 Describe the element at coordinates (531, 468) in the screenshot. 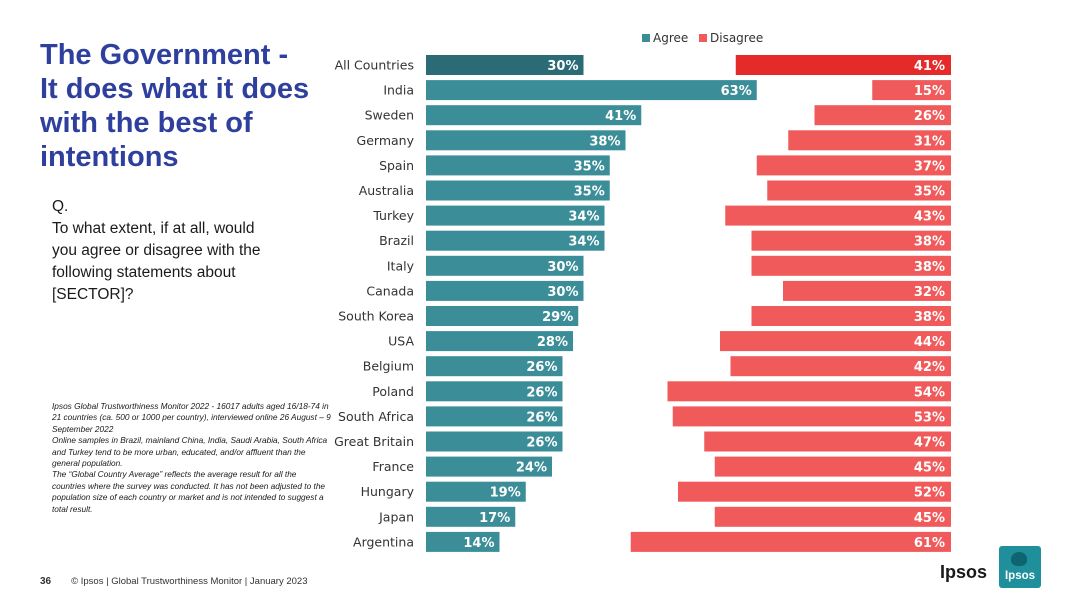

I see `agree-value-label: 24%` at that location.